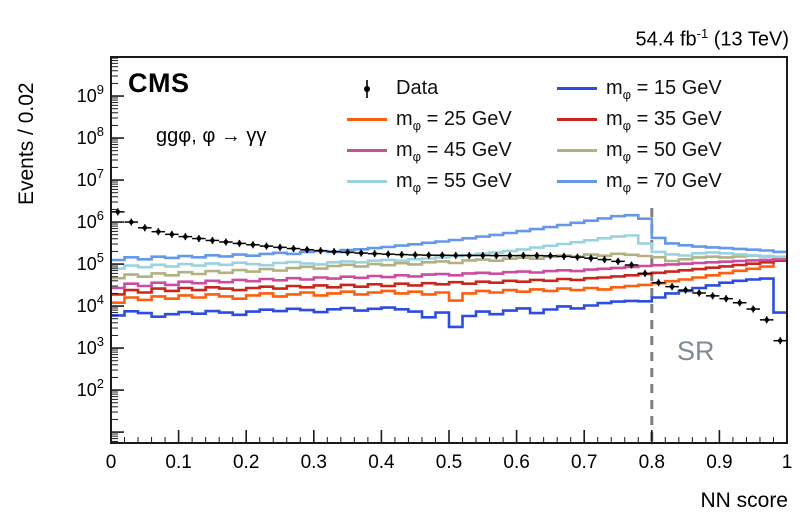 The width and height of the screenshot is (809, 525). Describe the element at coordinates (748, 39) in the screenshot. I see `lumi-energy: (13 TeV)` at that location.